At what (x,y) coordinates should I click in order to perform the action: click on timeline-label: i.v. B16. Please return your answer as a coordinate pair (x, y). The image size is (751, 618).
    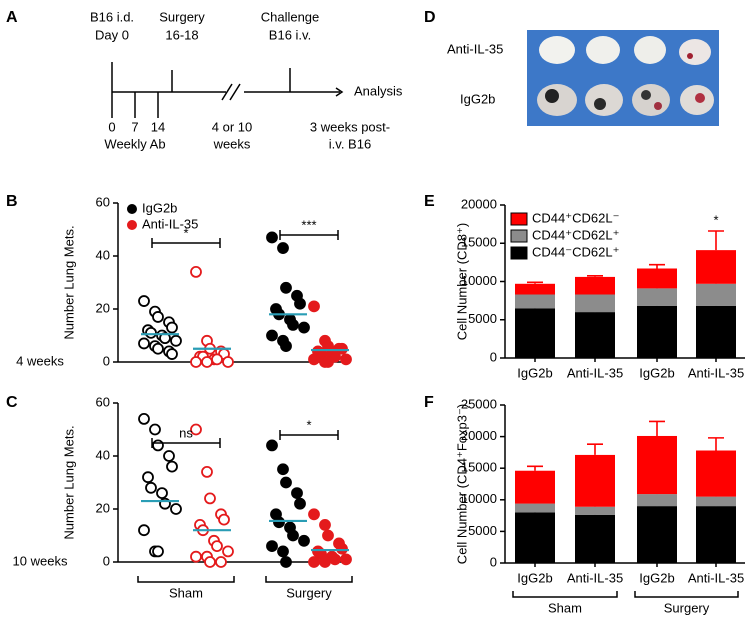
    Looking at the image, I should click on (350, 143).